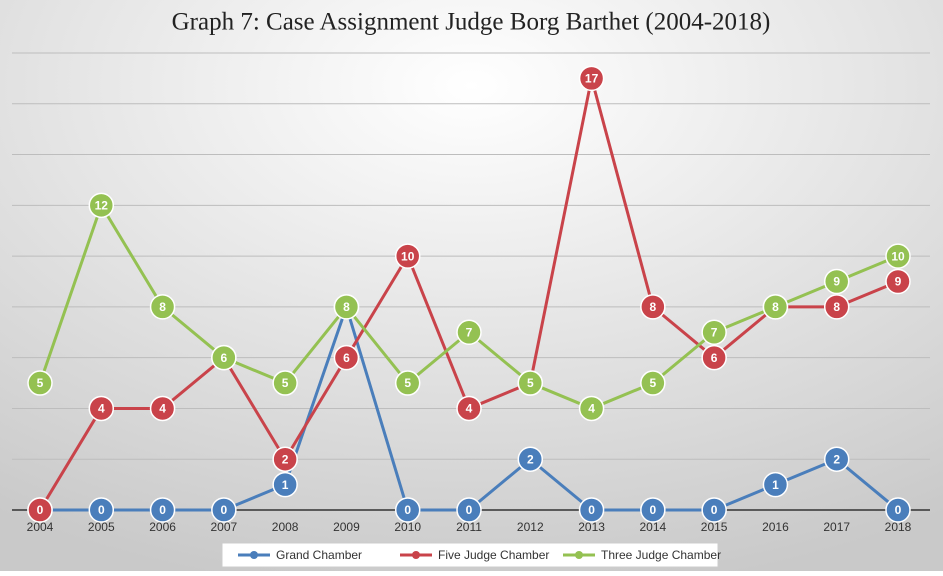  I want to click on x-tick-label: 2006, so click(162, 527).